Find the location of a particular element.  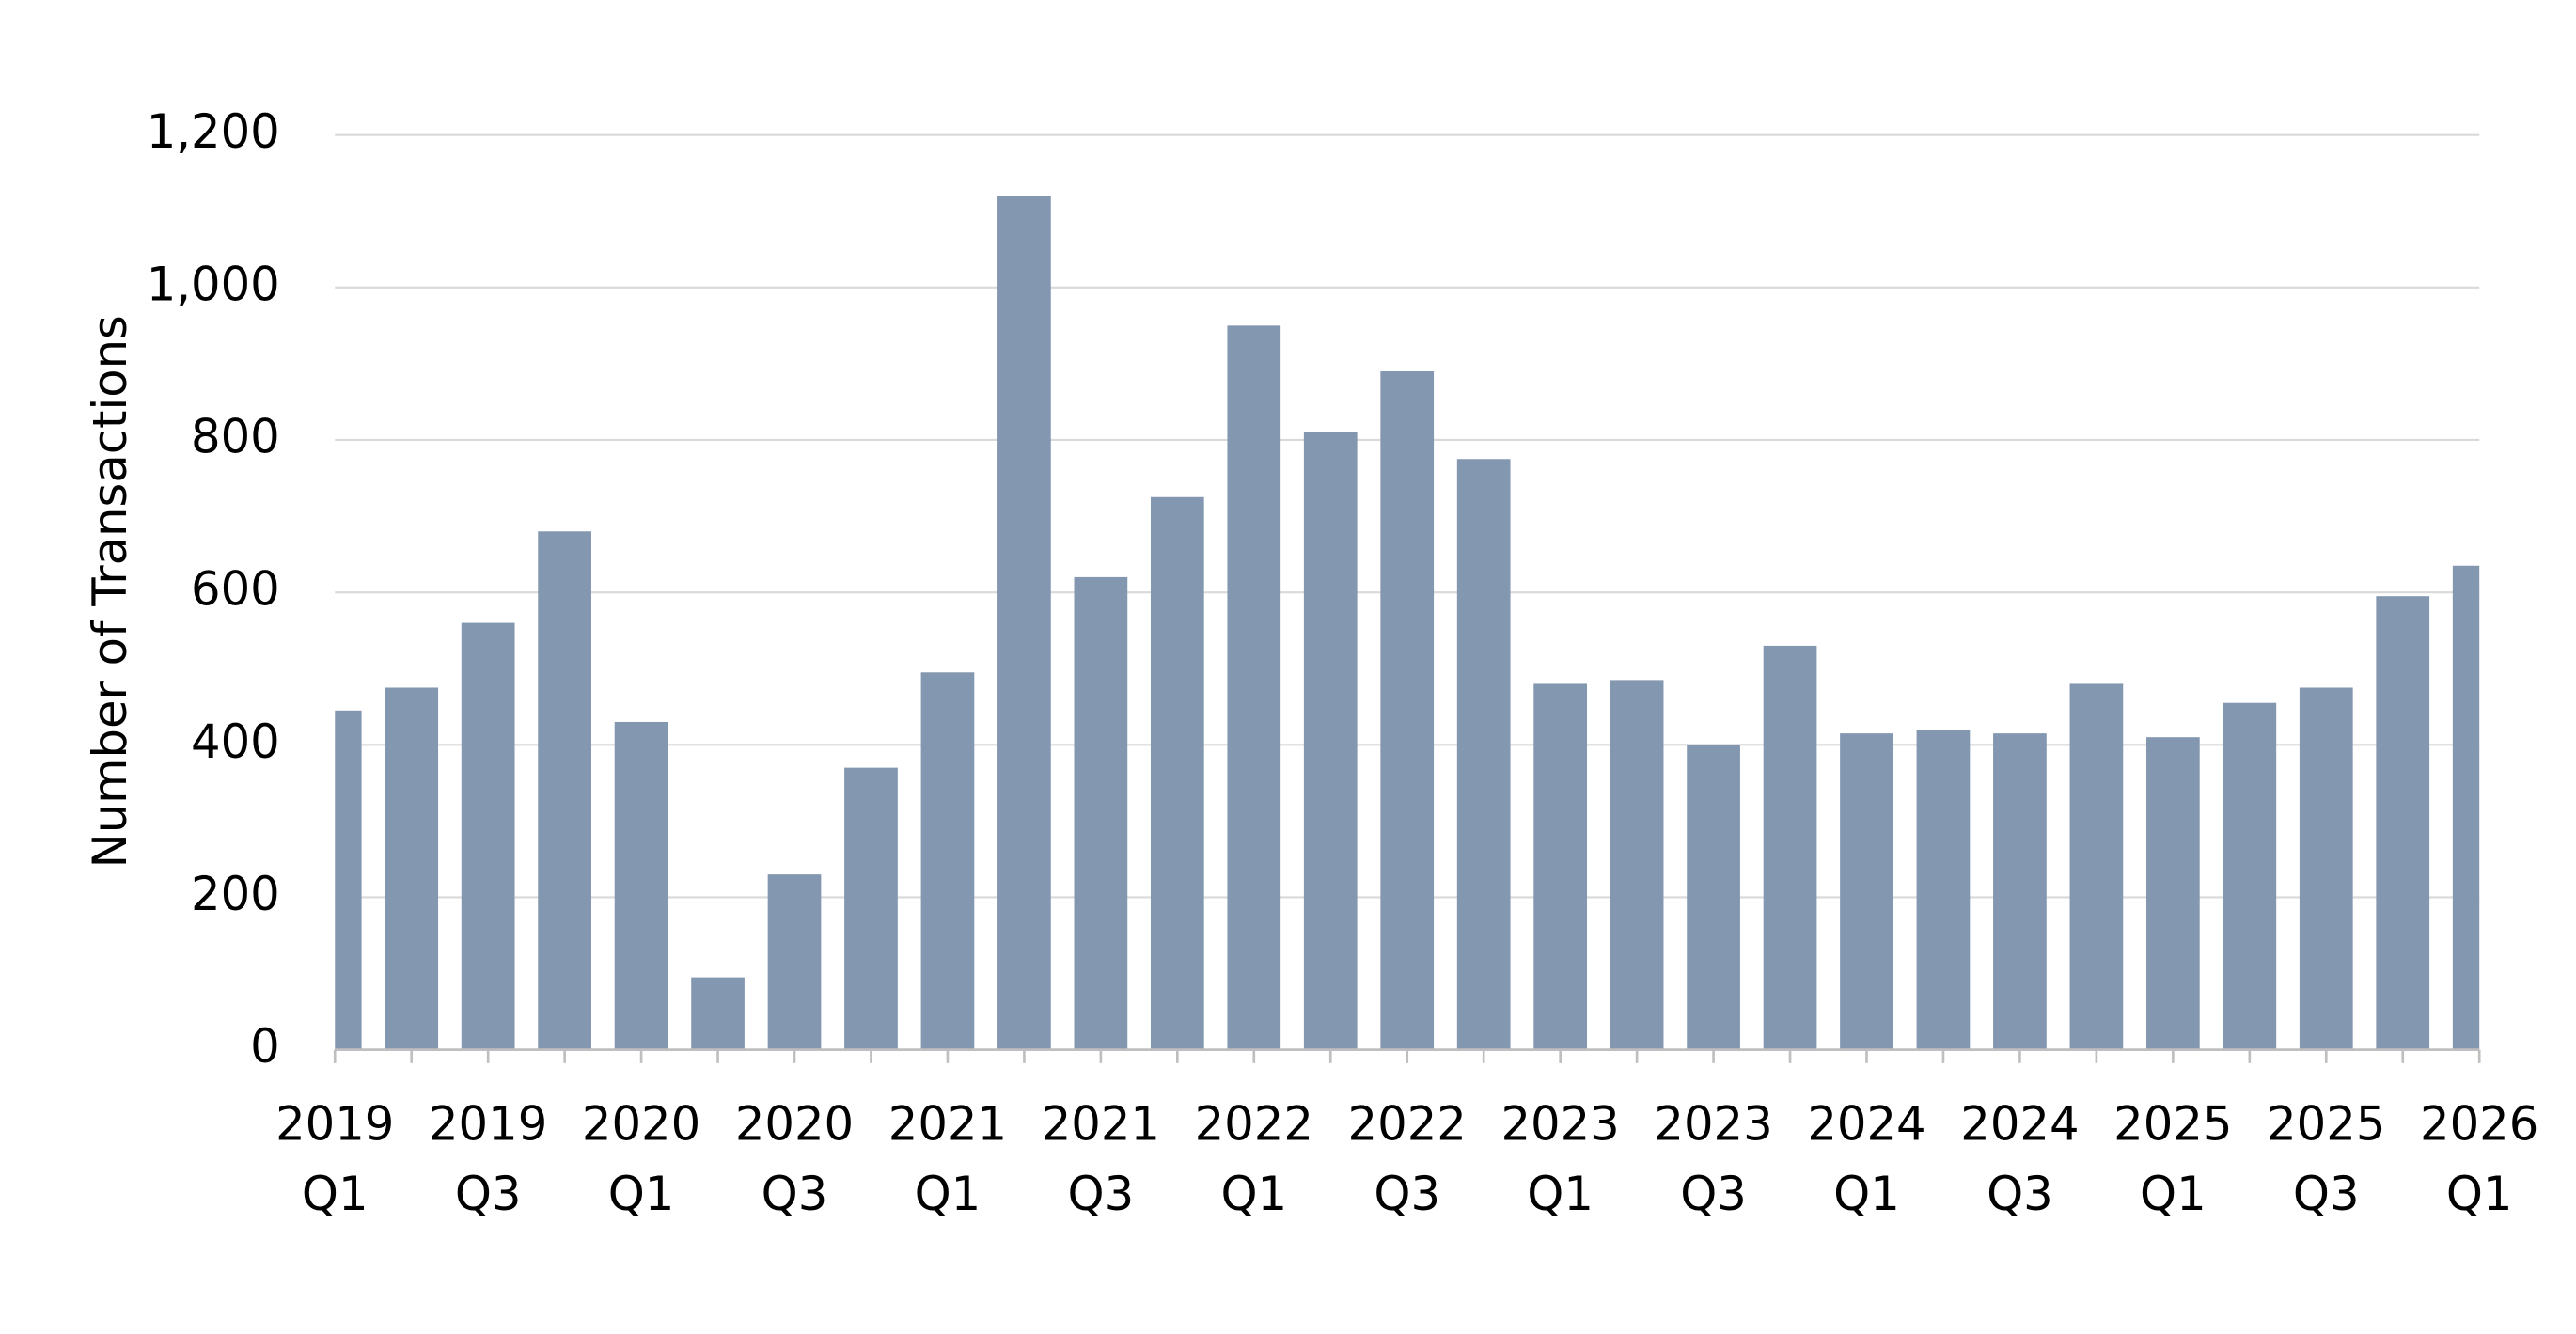

x-tick-label-box: 2019 Q1 is located at coordinates (335, 1159).